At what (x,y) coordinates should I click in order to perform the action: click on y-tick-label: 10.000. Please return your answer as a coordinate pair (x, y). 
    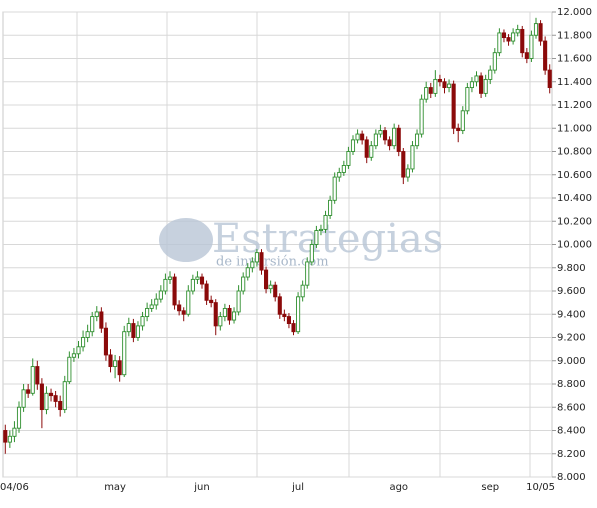
    Looking at the image, I should click on (574, 245).